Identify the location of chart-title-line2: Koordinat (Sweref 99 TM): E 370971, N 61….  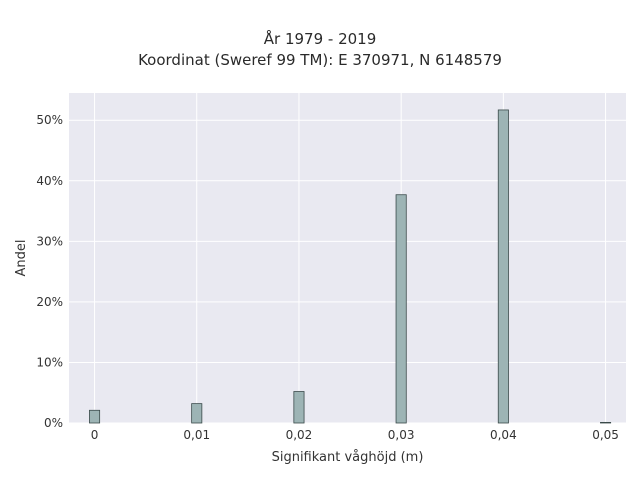
(320, 60).